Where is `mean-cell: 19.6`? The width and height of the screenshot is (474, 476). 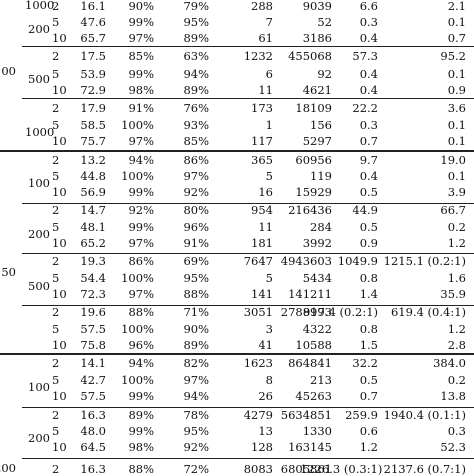
mean-cell: 19.6 is located at coordinates (93, 312).